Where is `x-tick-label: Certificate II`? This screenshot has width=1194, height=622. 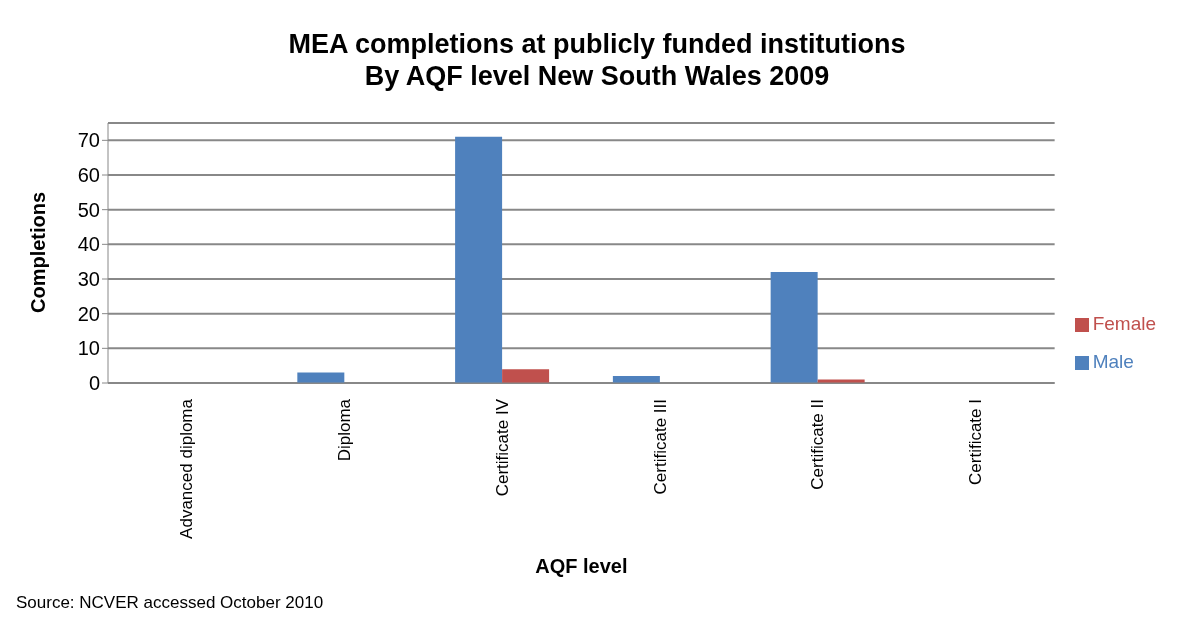 x-tick-label: Certificate II is located at coordinates (818, 444).